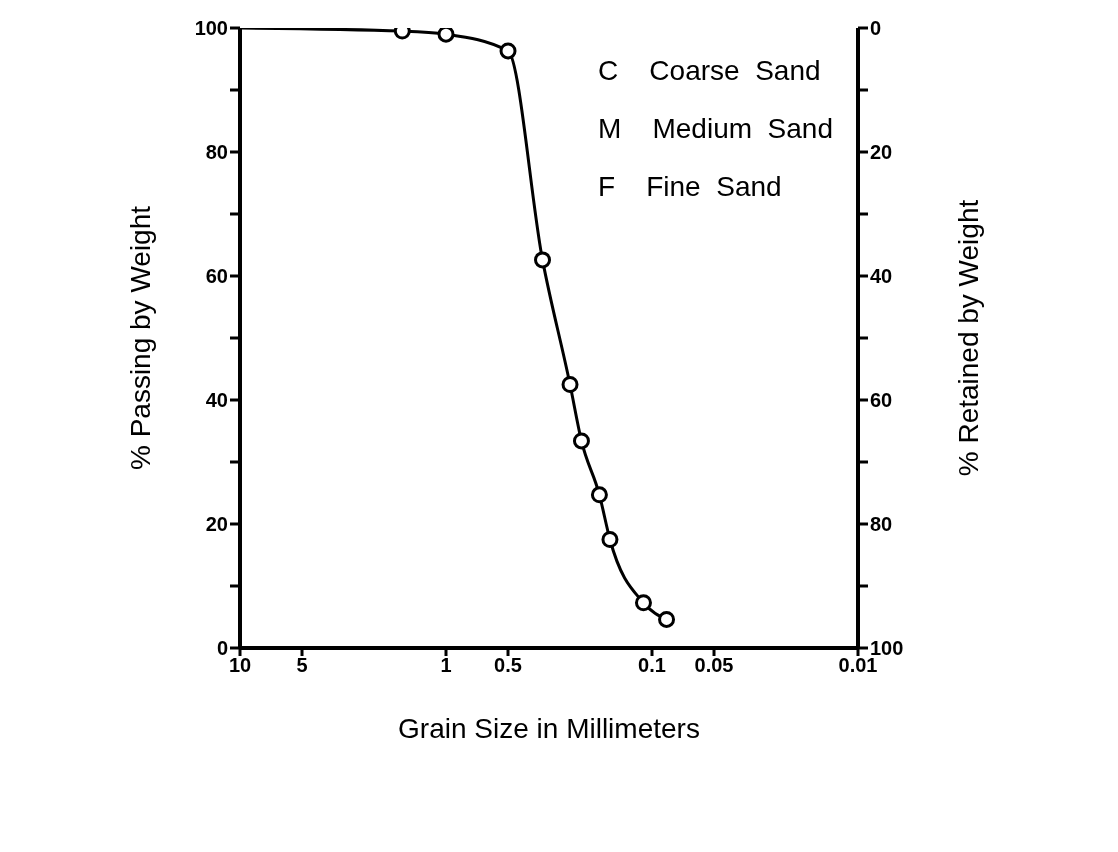  What do you see at coordinates (216, 276) in the screenshot?
I see `y-tick-label: 60` at bounding box center [216, 276].